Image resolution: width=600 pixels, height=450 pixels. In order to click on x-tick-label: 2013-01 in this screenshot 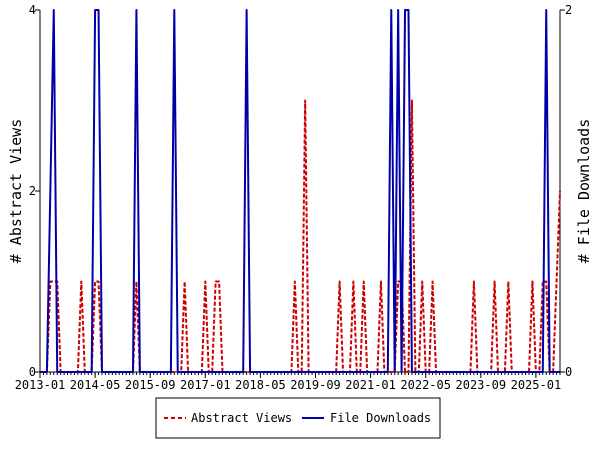, I will do `click(40, 385)`.